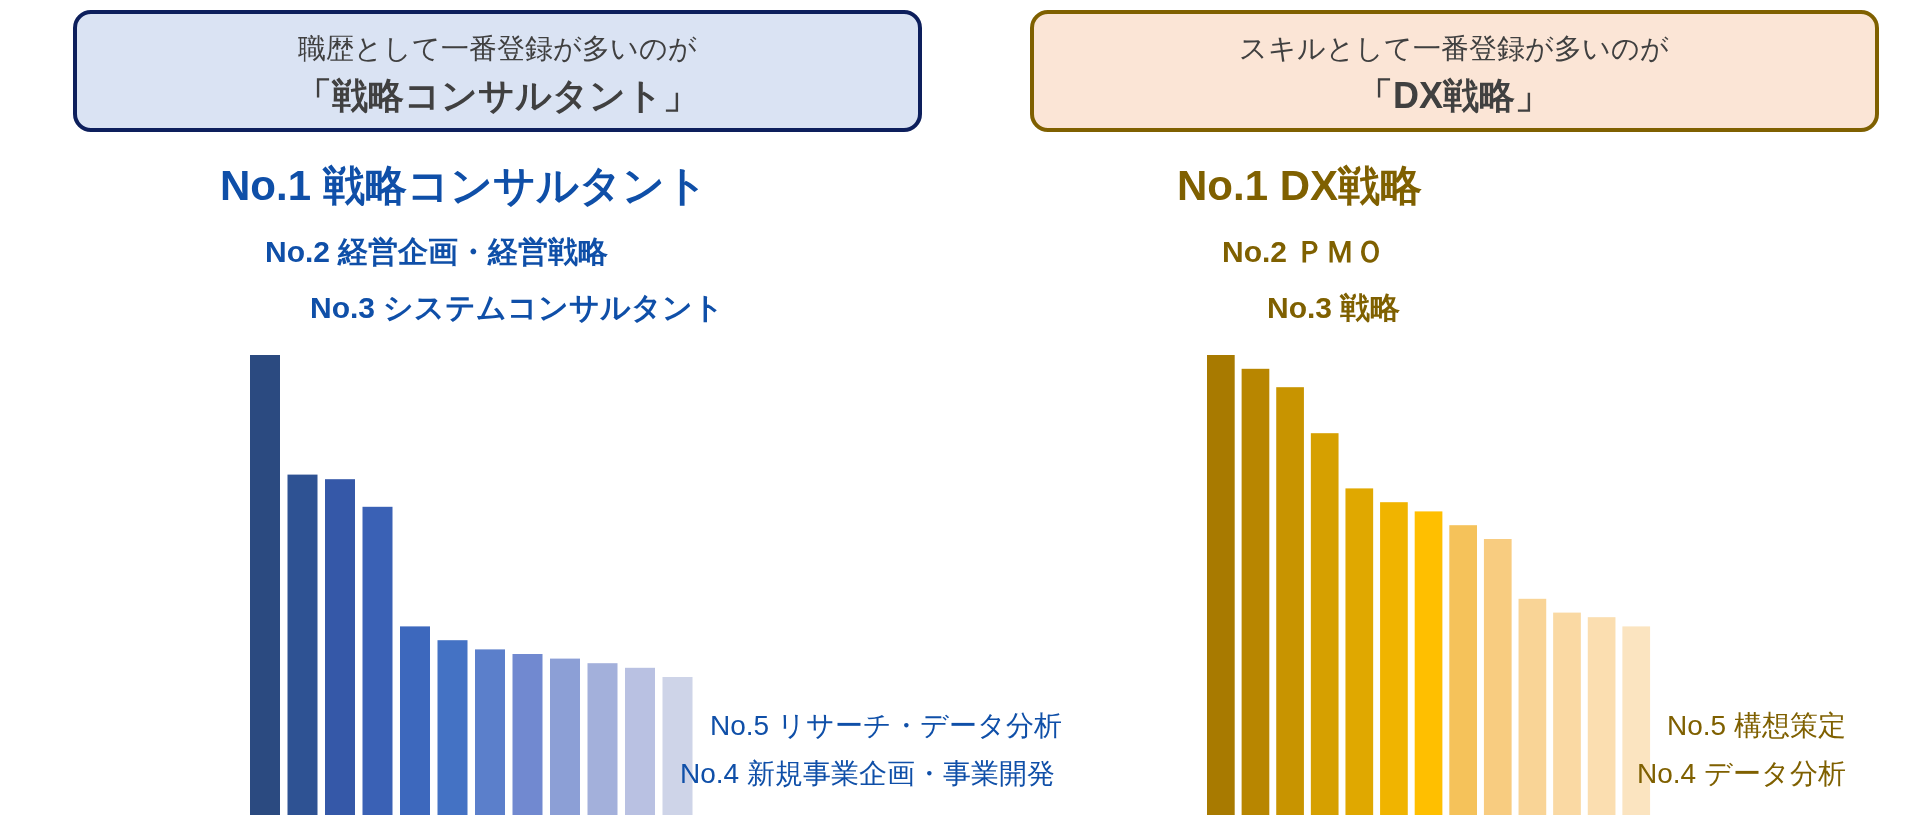 This screenshot has width=1915, height=825. Describe the element at coordinates (497, 95) in the screenshot. I see `chart-subtitle: 「戦略コンサルタント」` at that location.